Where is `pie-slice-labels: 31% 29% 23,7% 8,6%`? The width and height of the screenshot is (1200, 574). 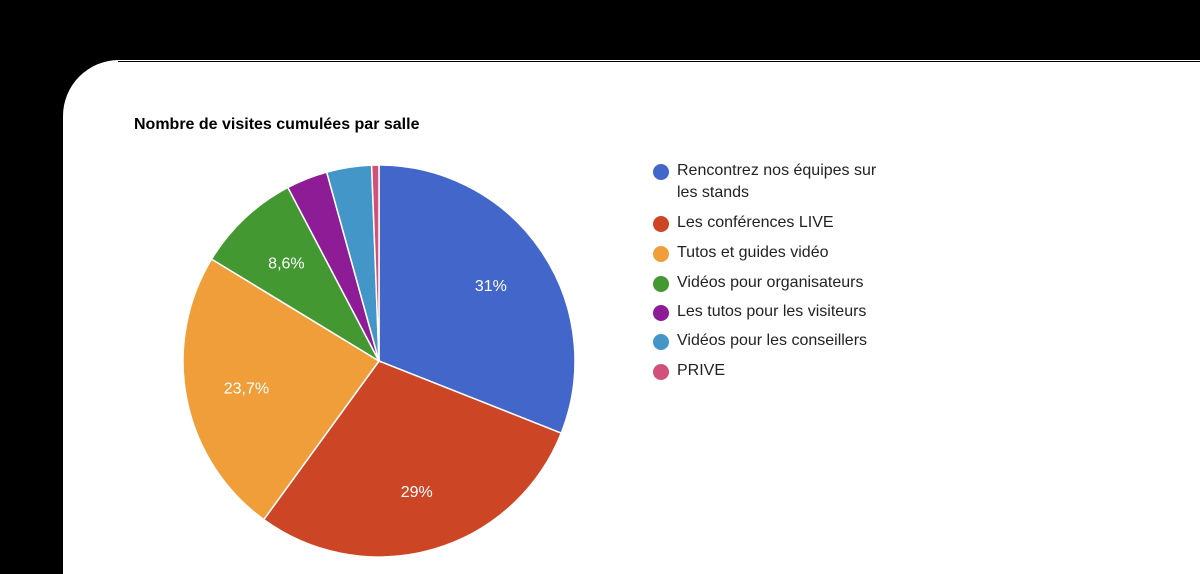
pie-slice-labels: 31% 29% 23,7% 8,6% is located at coordinates (365, 377).